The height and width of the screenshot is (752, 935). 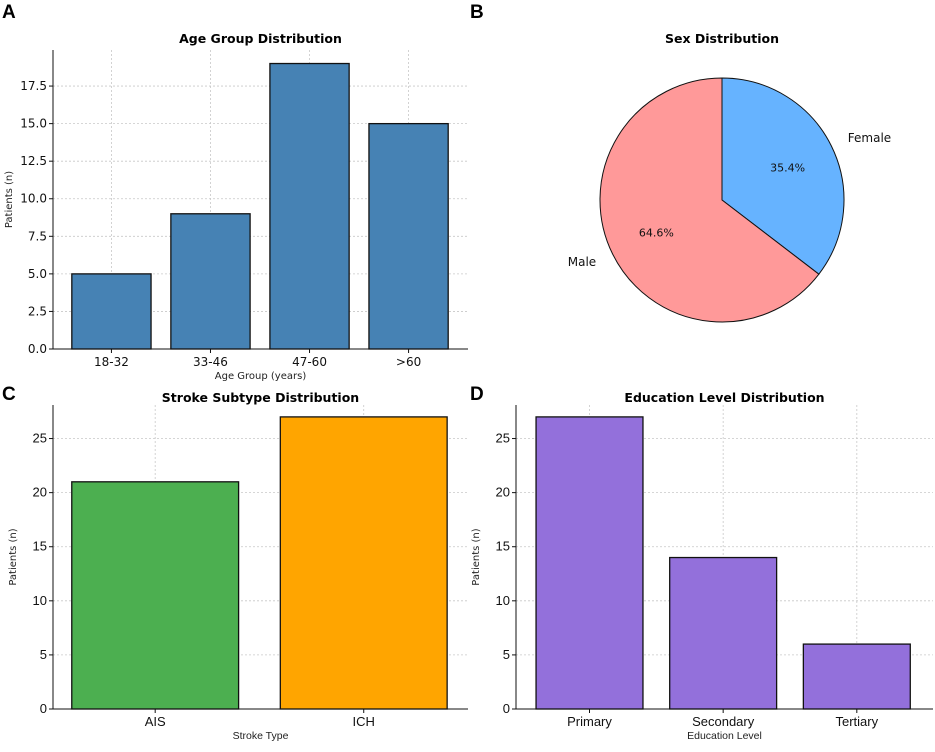 I want to click on chart-title: Stroke Subtype Distribution, so click(x=260, y=397).